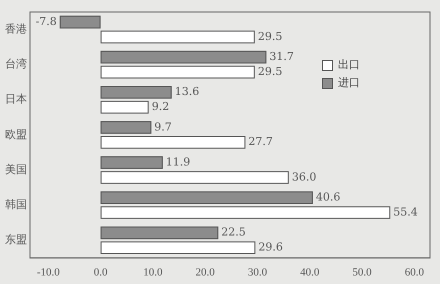 Image resolution: width=440 pixels, height=284 pixels. I want to click on y-tick-label: 日本, so click(16, 99).